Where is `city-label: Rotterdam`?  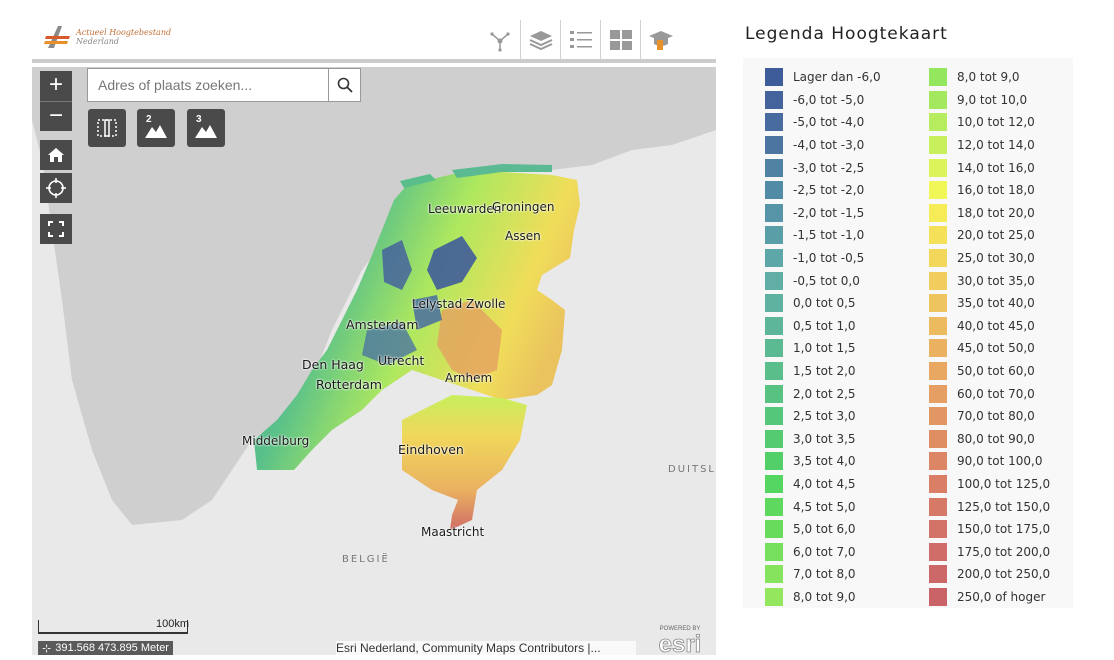
city-label: Rotterdam is located at coordinates (349, 384).